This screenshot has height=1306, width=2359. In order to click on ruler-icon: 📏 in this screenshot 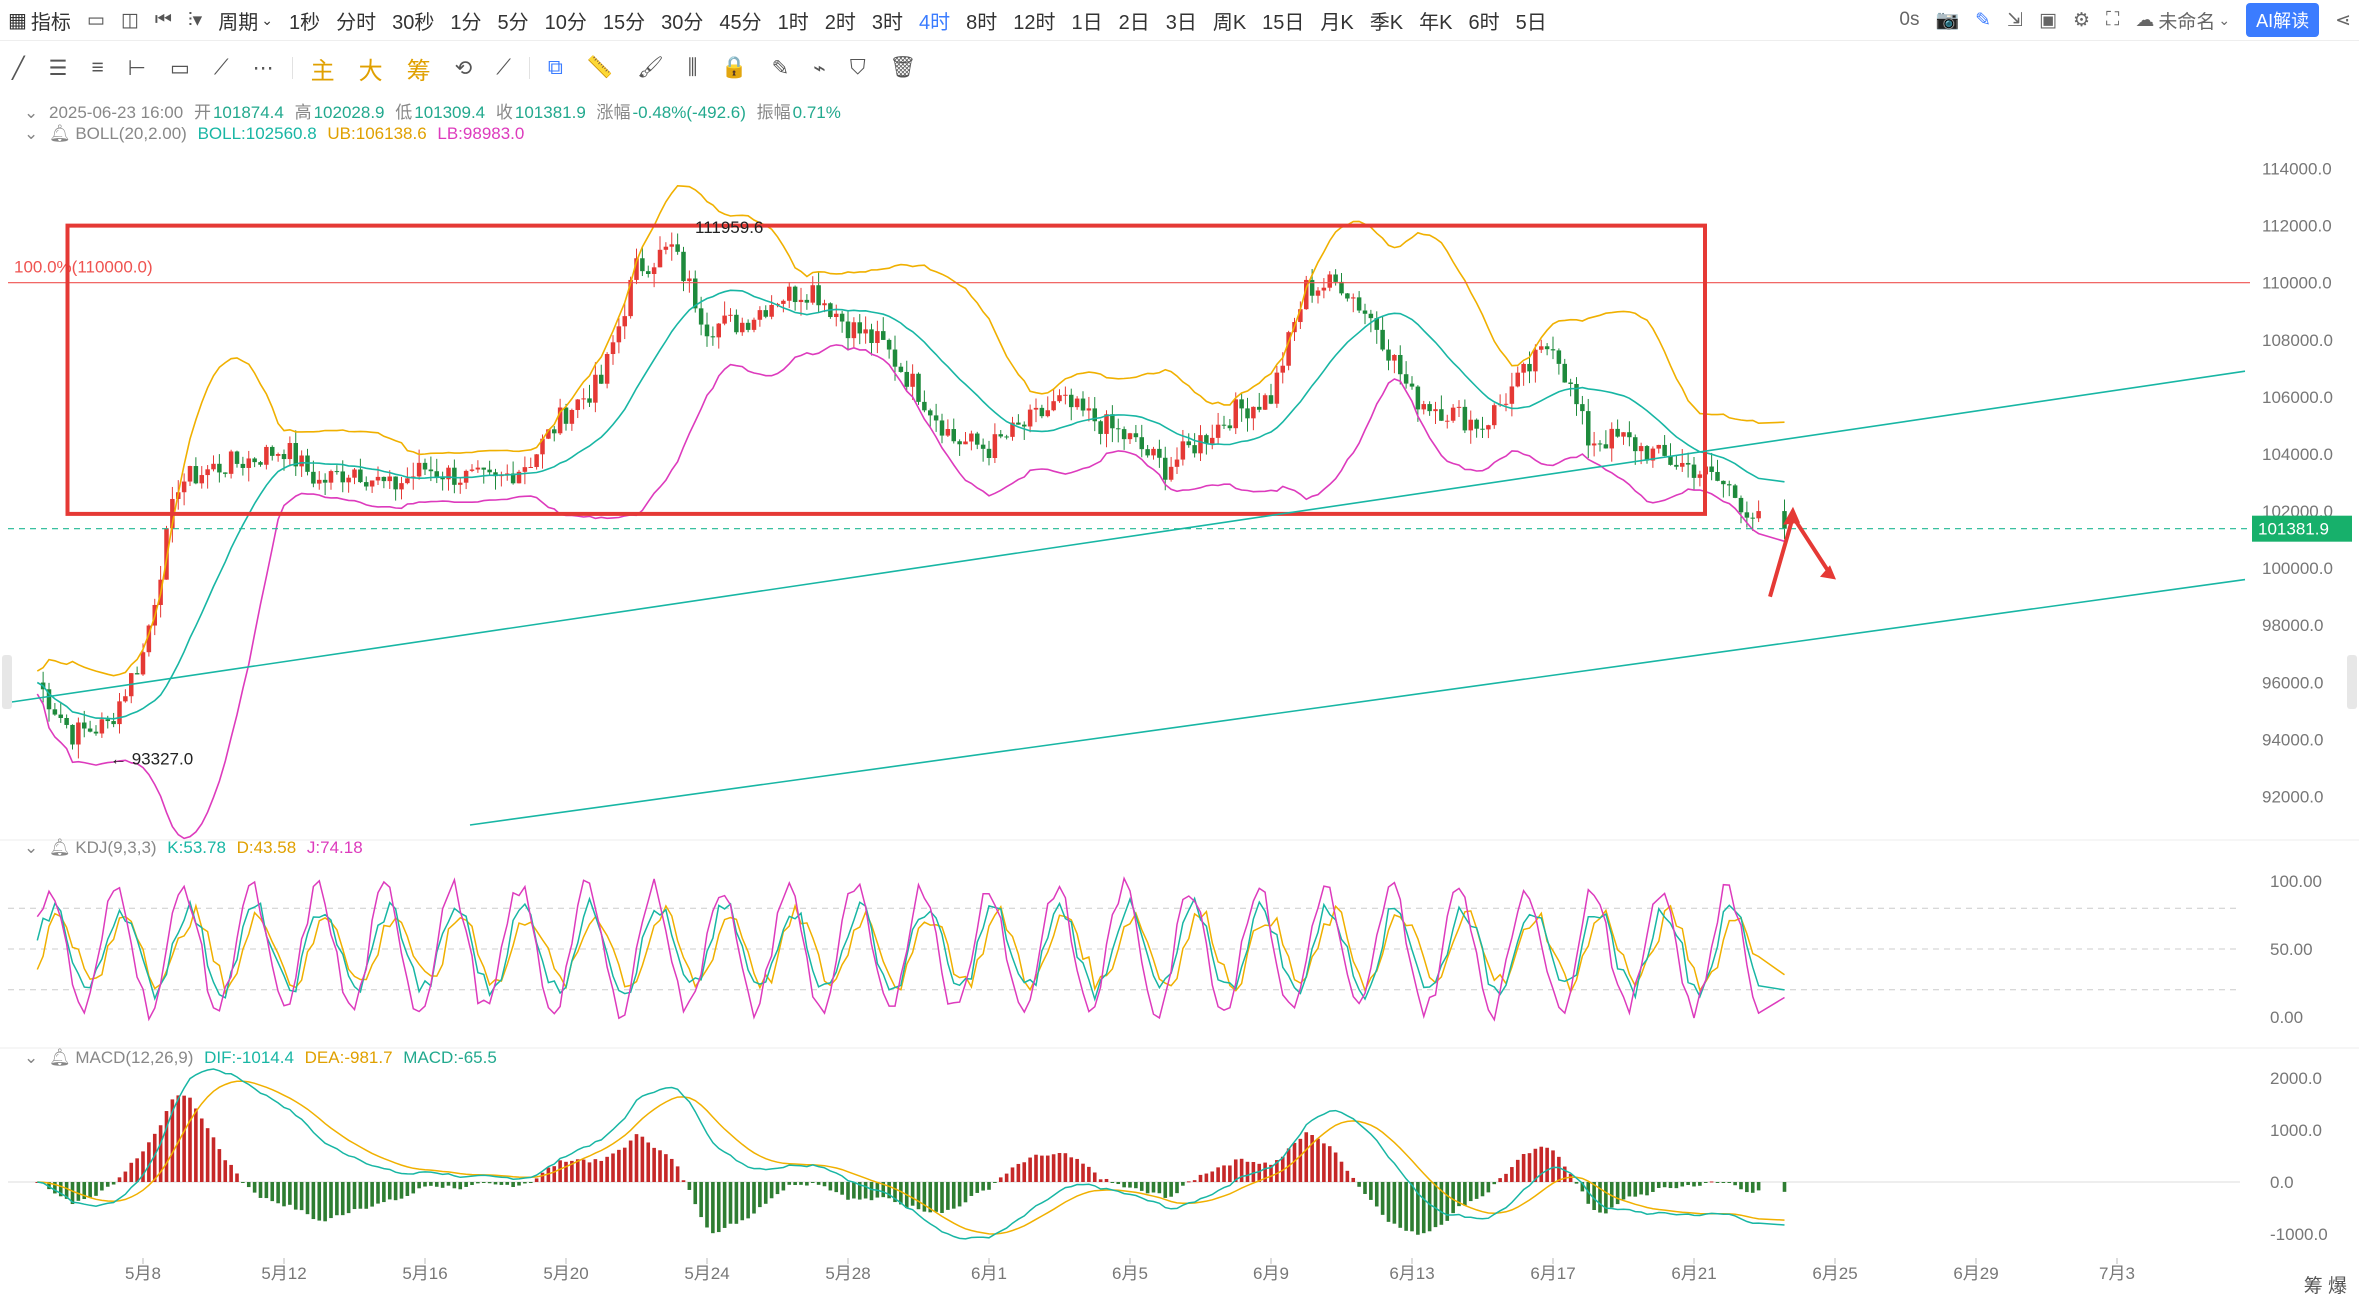, I will do `click(600, 67)`.